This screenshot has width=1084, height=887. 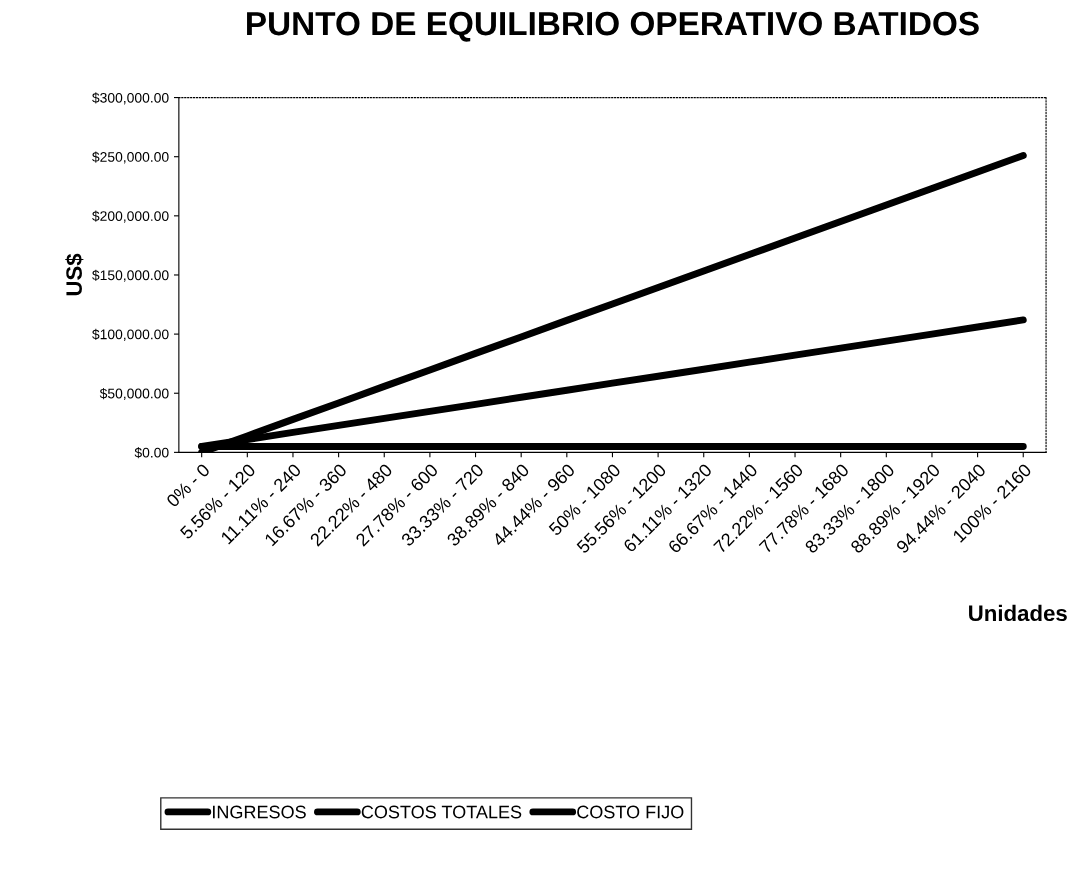 I want to click on y-tick-label: $150,000.00, so click(x=130, y=275).